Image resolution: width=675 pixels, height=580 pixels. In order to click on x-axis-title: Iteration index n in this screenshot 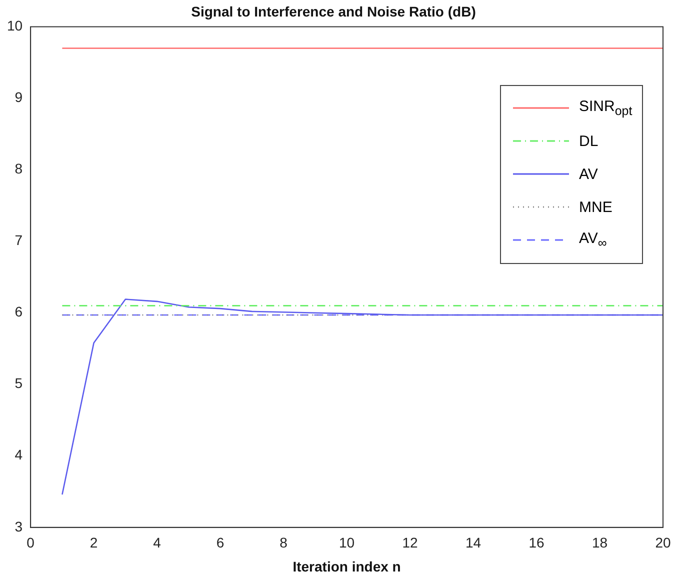, I will do `click(346, 566)`.